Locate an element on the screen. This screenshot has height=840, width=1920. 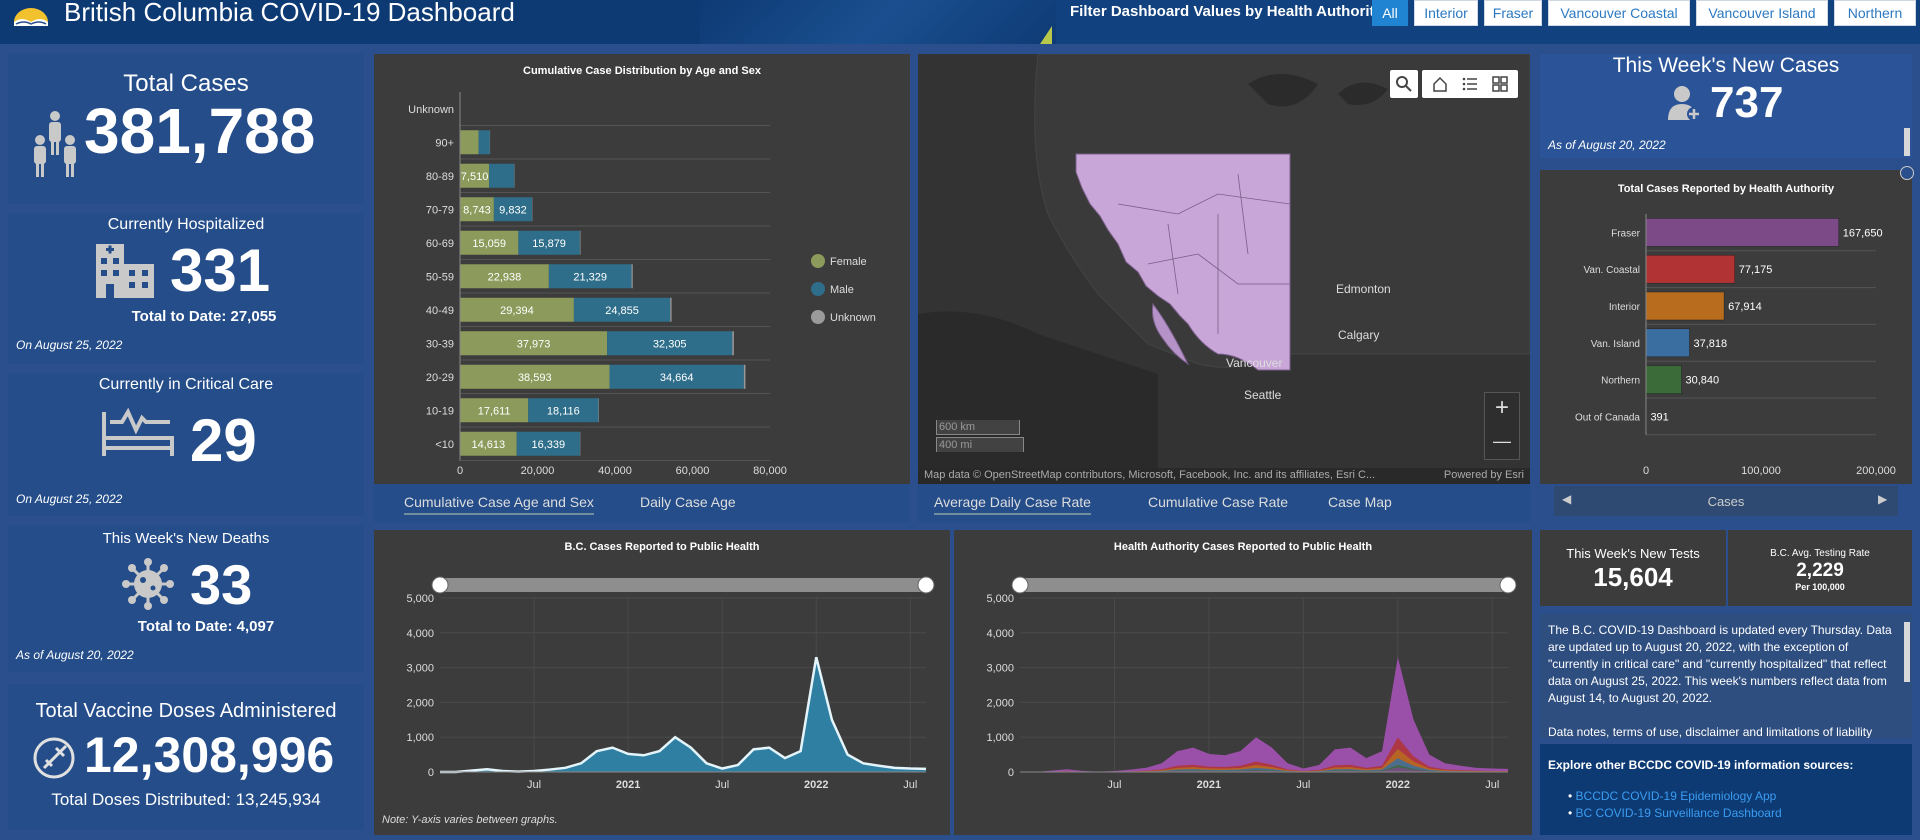
data-label: 32,305 is located at coordinates (670, 344).